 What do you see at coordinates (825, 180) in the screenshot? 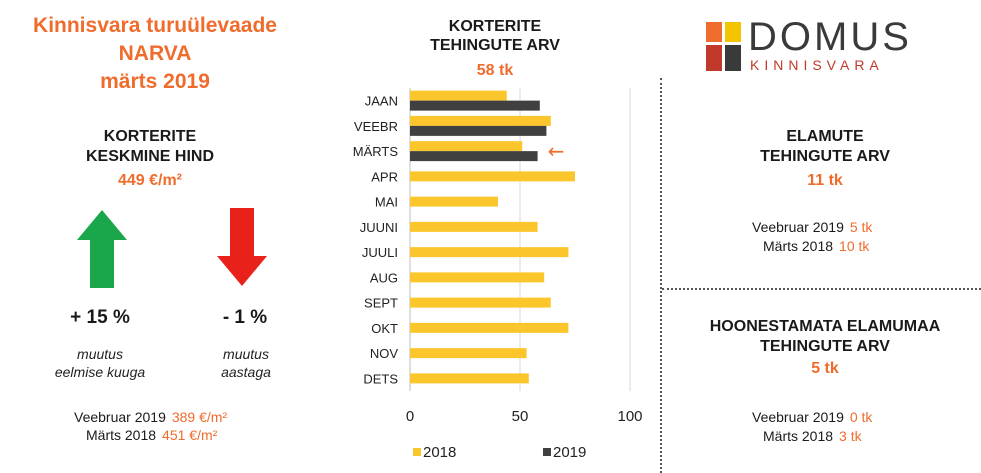
I see `houses-deals-value: 11 tk` at bounding box center [825, 180].